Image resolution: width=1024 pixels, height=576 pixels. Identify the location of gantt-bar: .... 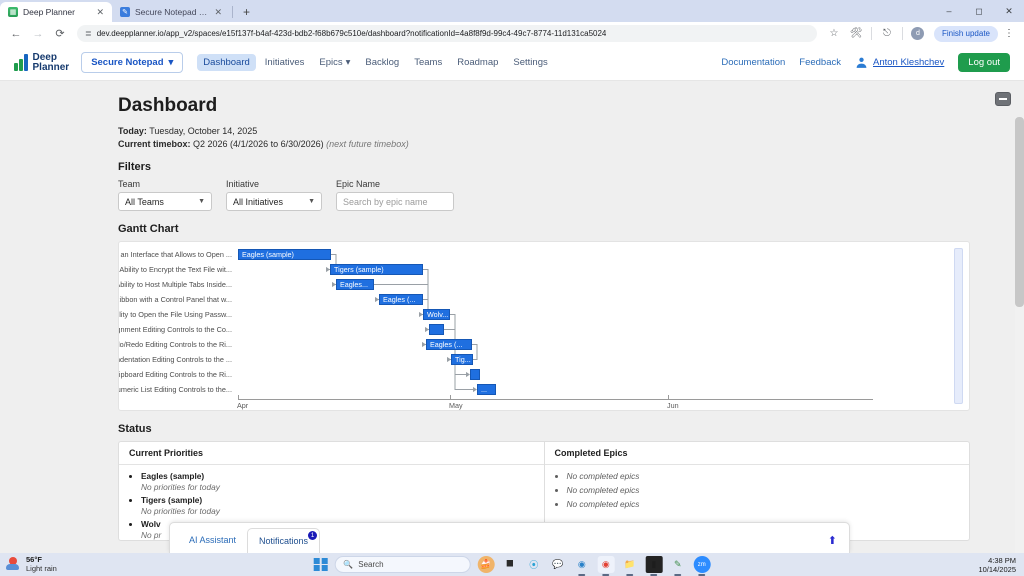
(486, 389).